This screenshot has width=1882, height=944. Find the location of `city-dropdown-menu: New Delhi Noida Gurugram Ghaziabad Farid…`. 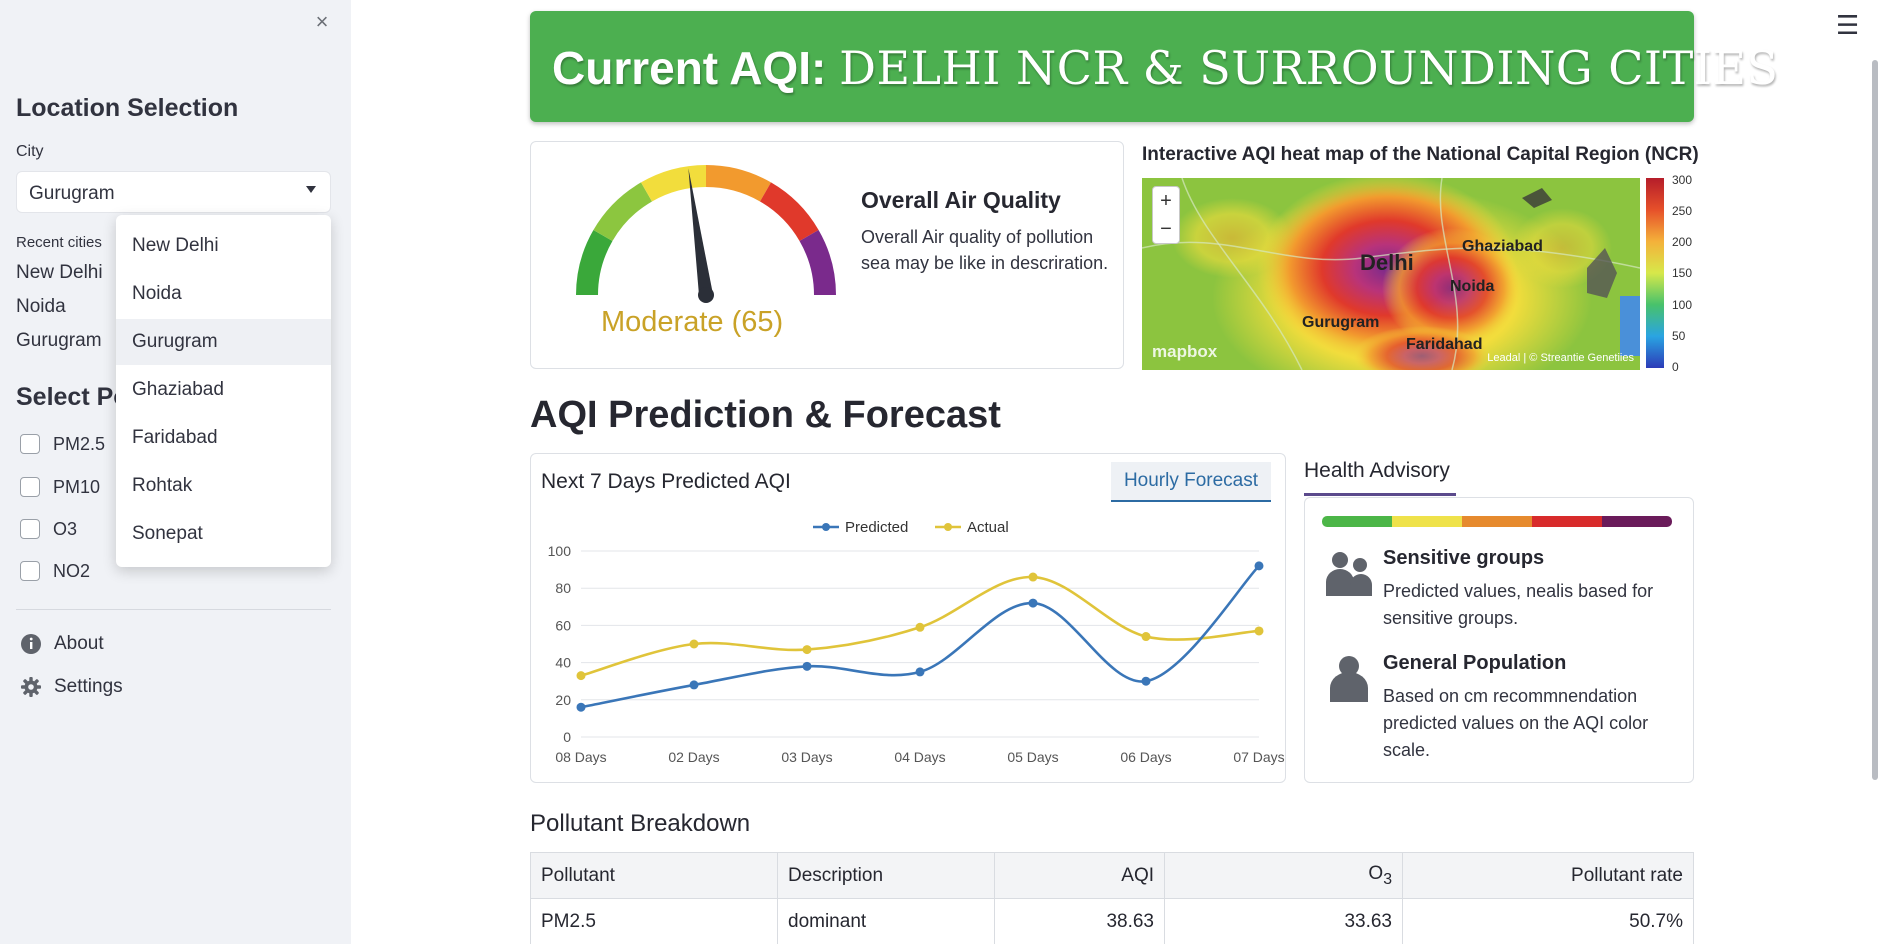

city-dropdown-menu: New Delhi Noida Gurugram Ghaziabad Farid… is located at coordinates (223, 391).